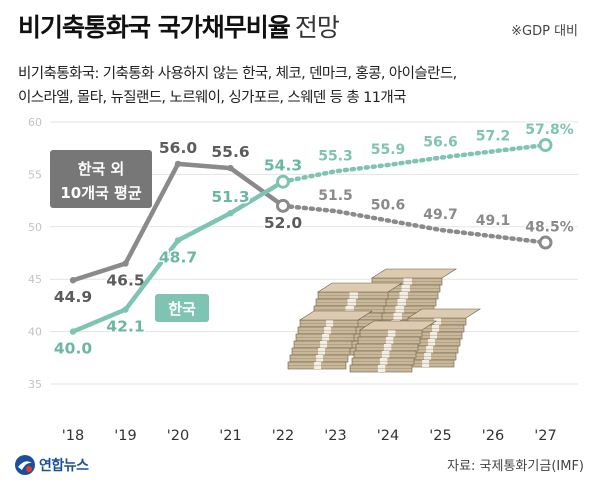  What do you see at coordinates (35, 227) in the screenshot?
I see `y-tick-label: 50` at bounding box center [35, 227].